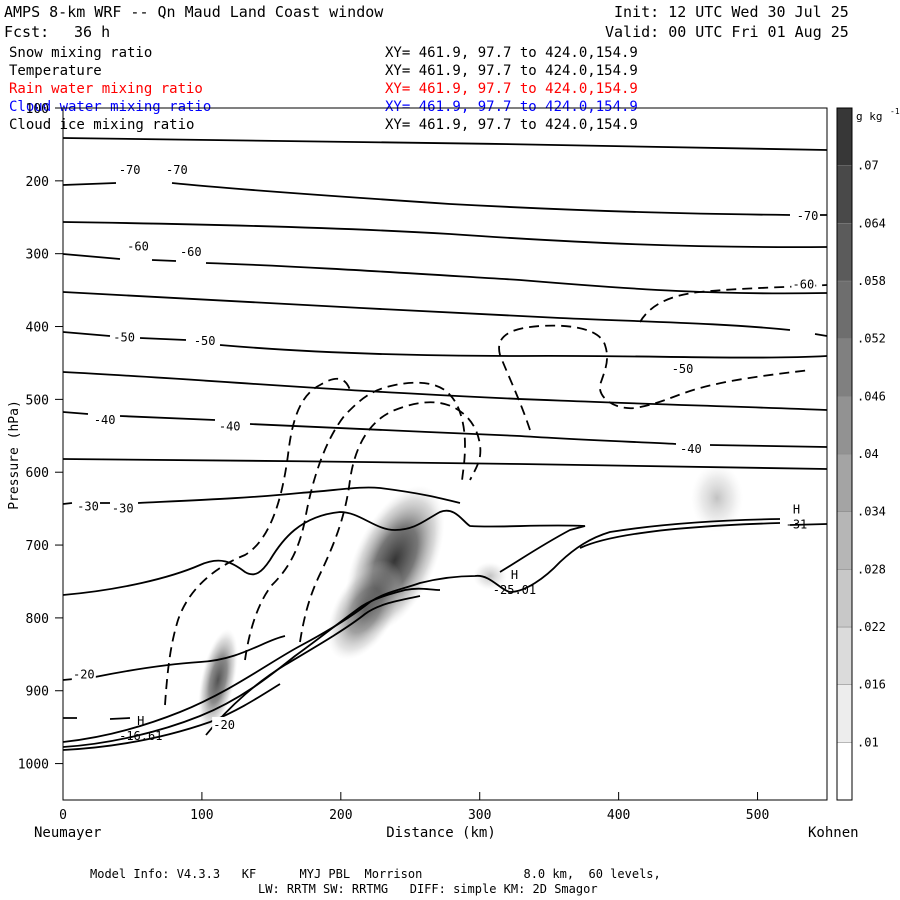 This screenshot has width=900, height=900. Describe the element at coordinates (33, 765) in the screenshot. I see `y-tick-label: 1000` at that location.